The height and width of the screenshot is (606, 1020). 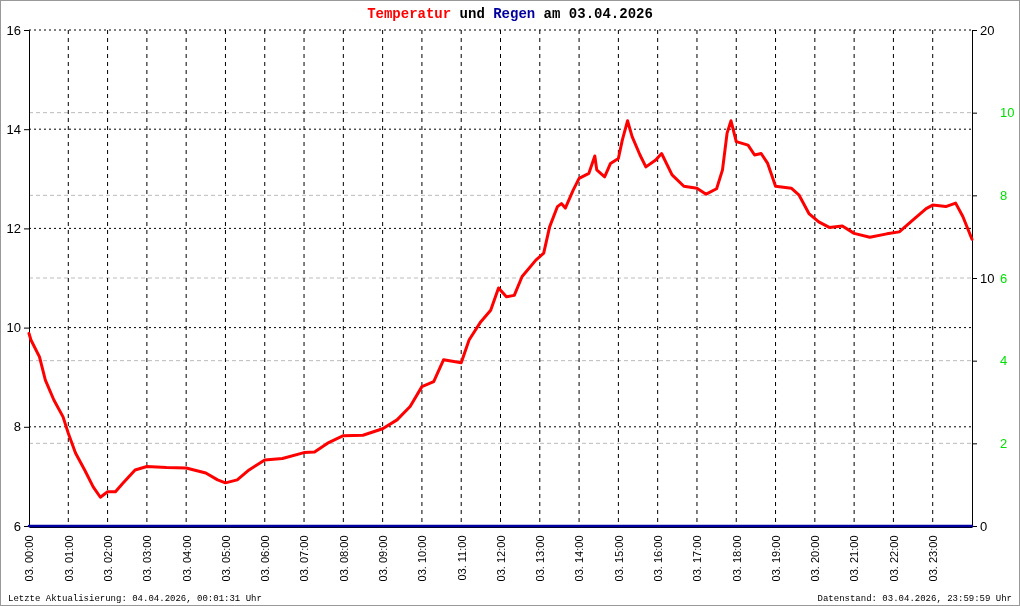 What do you see at coordinates (186, 558) in the screenshot?
I see `x-tick-label: 03. 04:00` at bounding box center [186, 558].